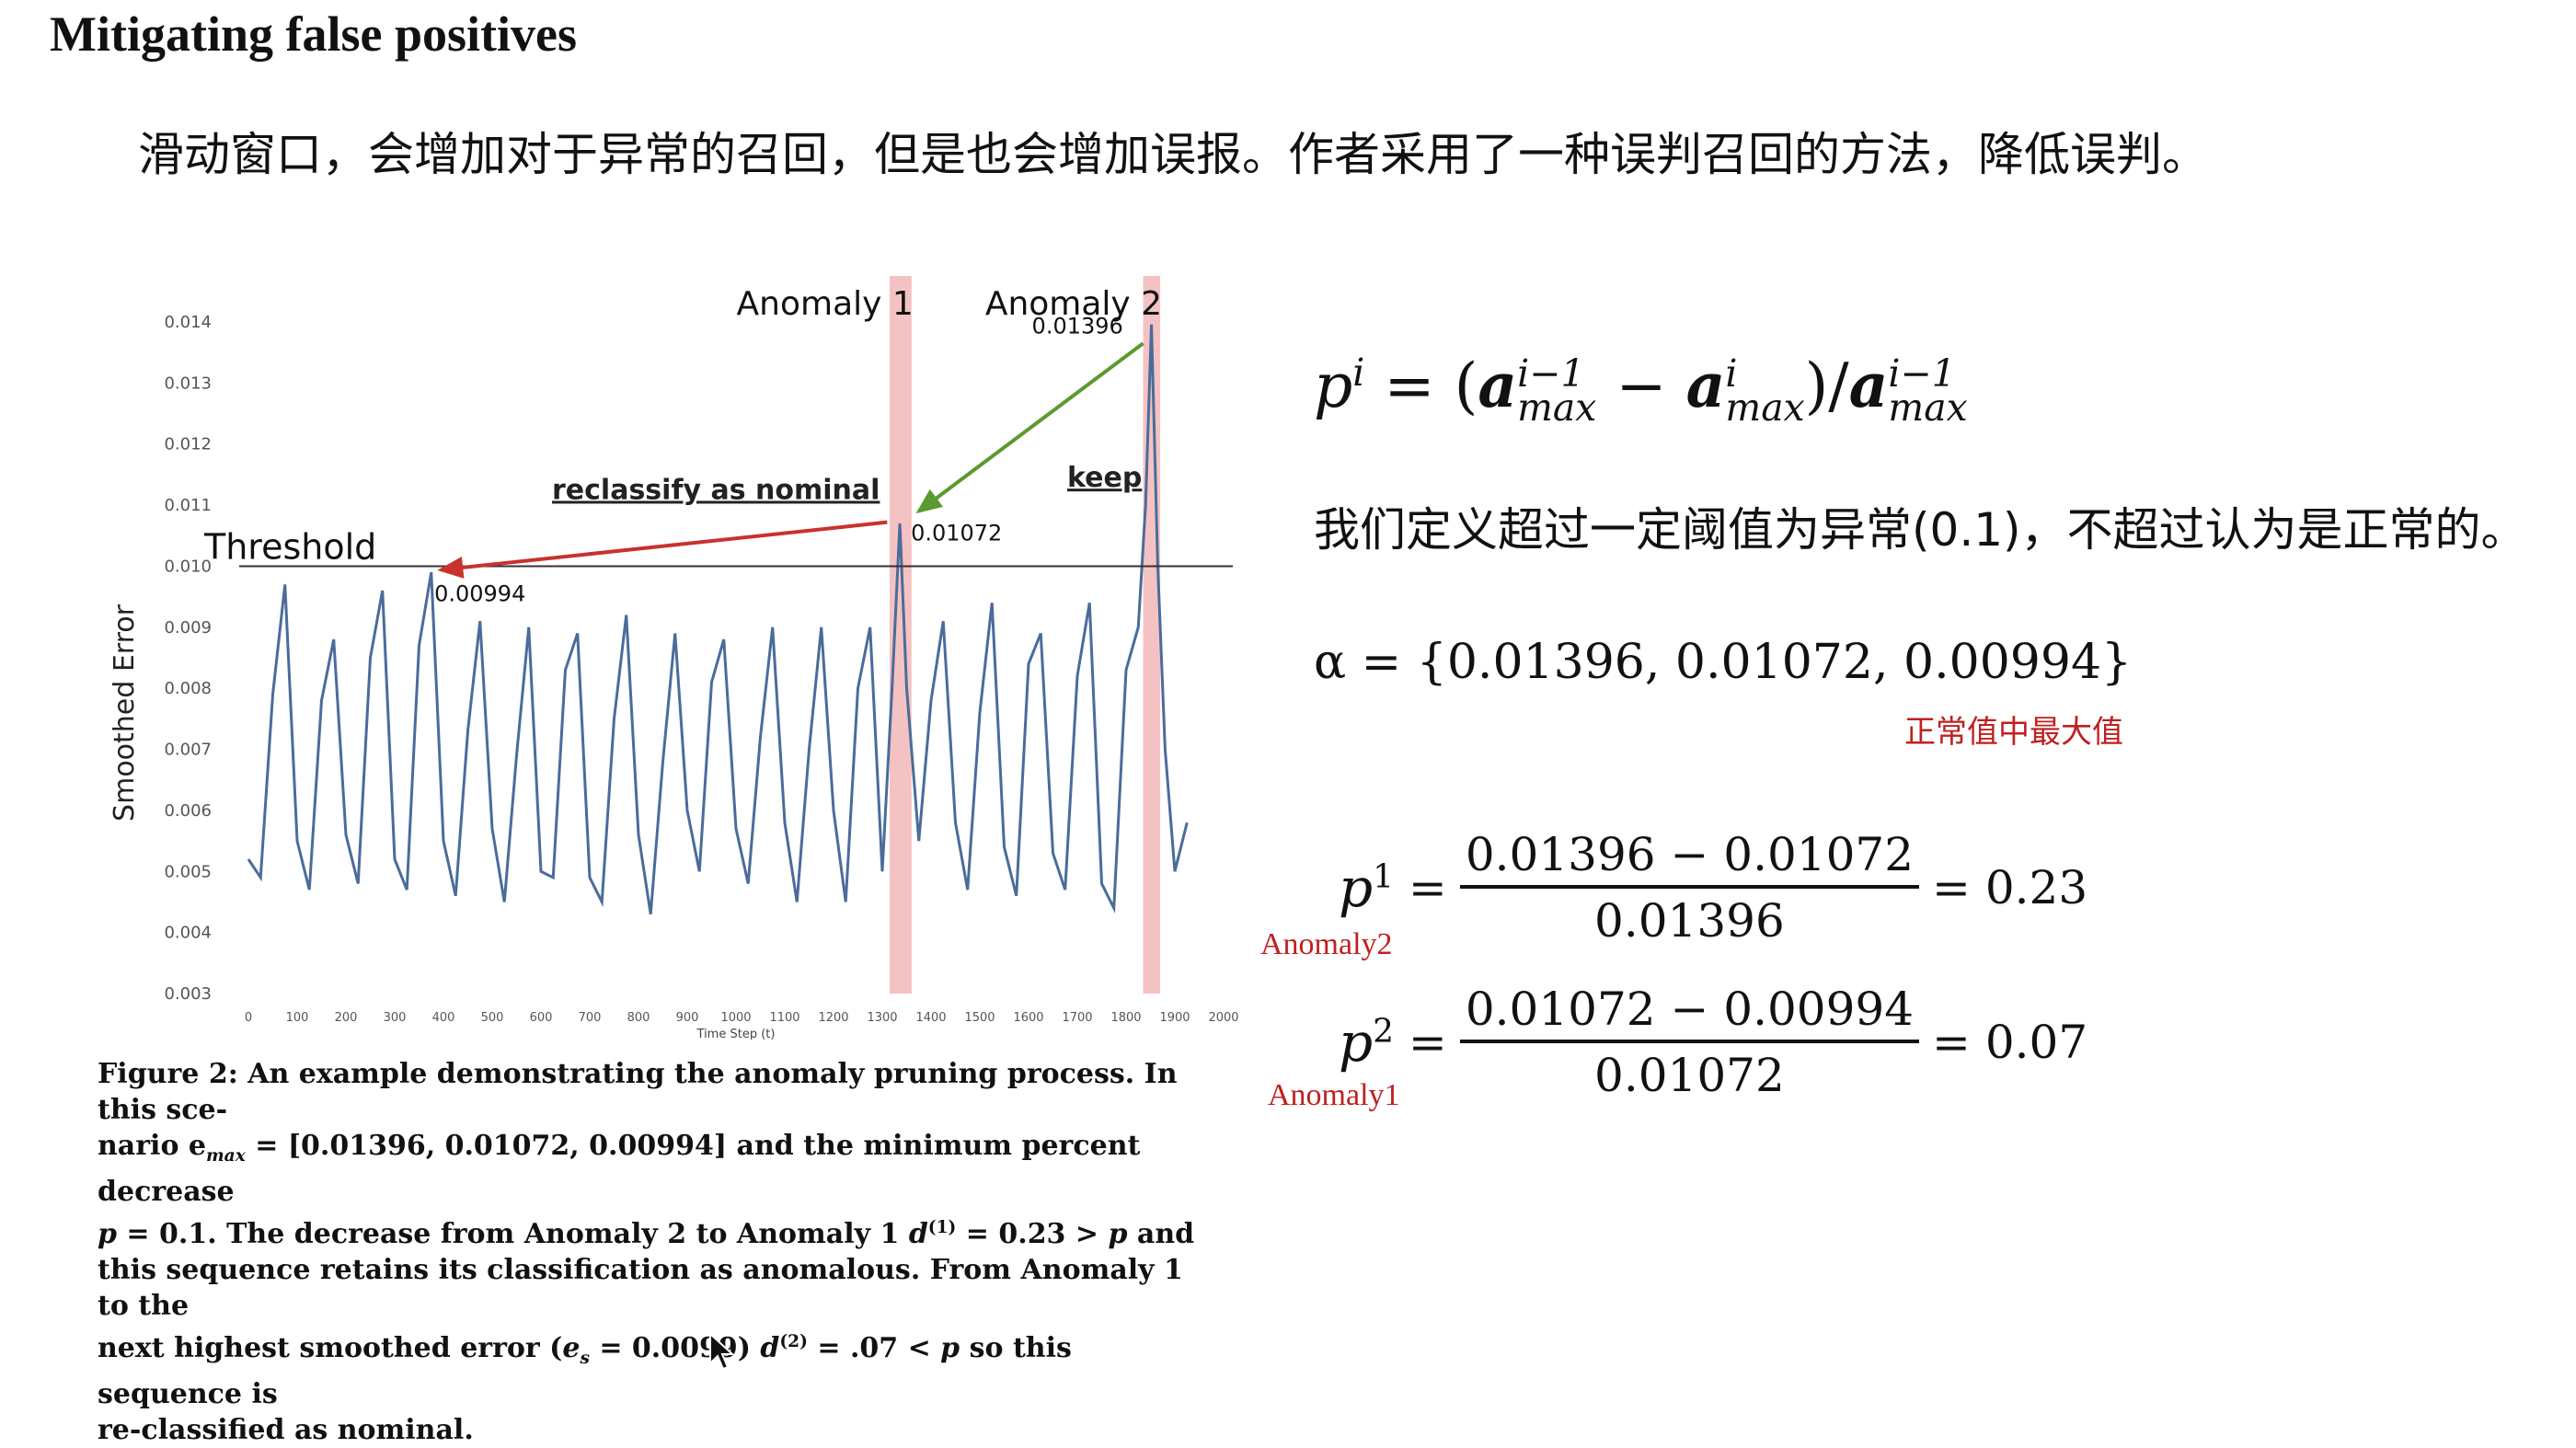  Describe the element at coordinates (722, 1351) in the screenshot. I see `mouse-cursor-icon` at that location.